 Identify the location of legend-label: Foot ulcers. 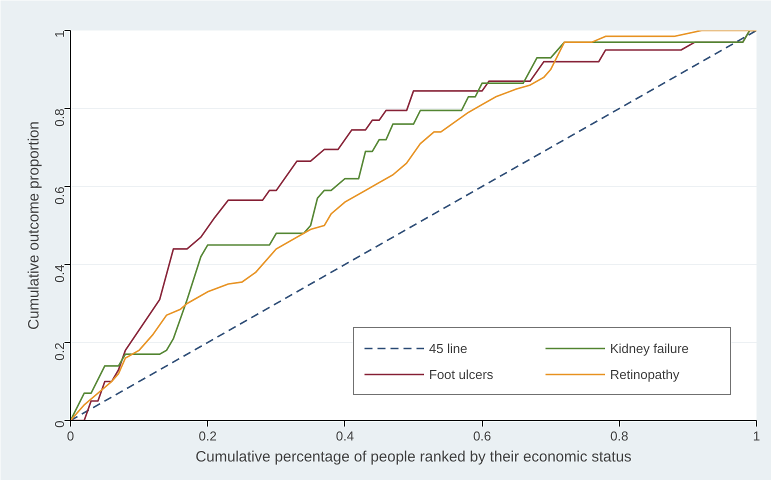
(461, 374).